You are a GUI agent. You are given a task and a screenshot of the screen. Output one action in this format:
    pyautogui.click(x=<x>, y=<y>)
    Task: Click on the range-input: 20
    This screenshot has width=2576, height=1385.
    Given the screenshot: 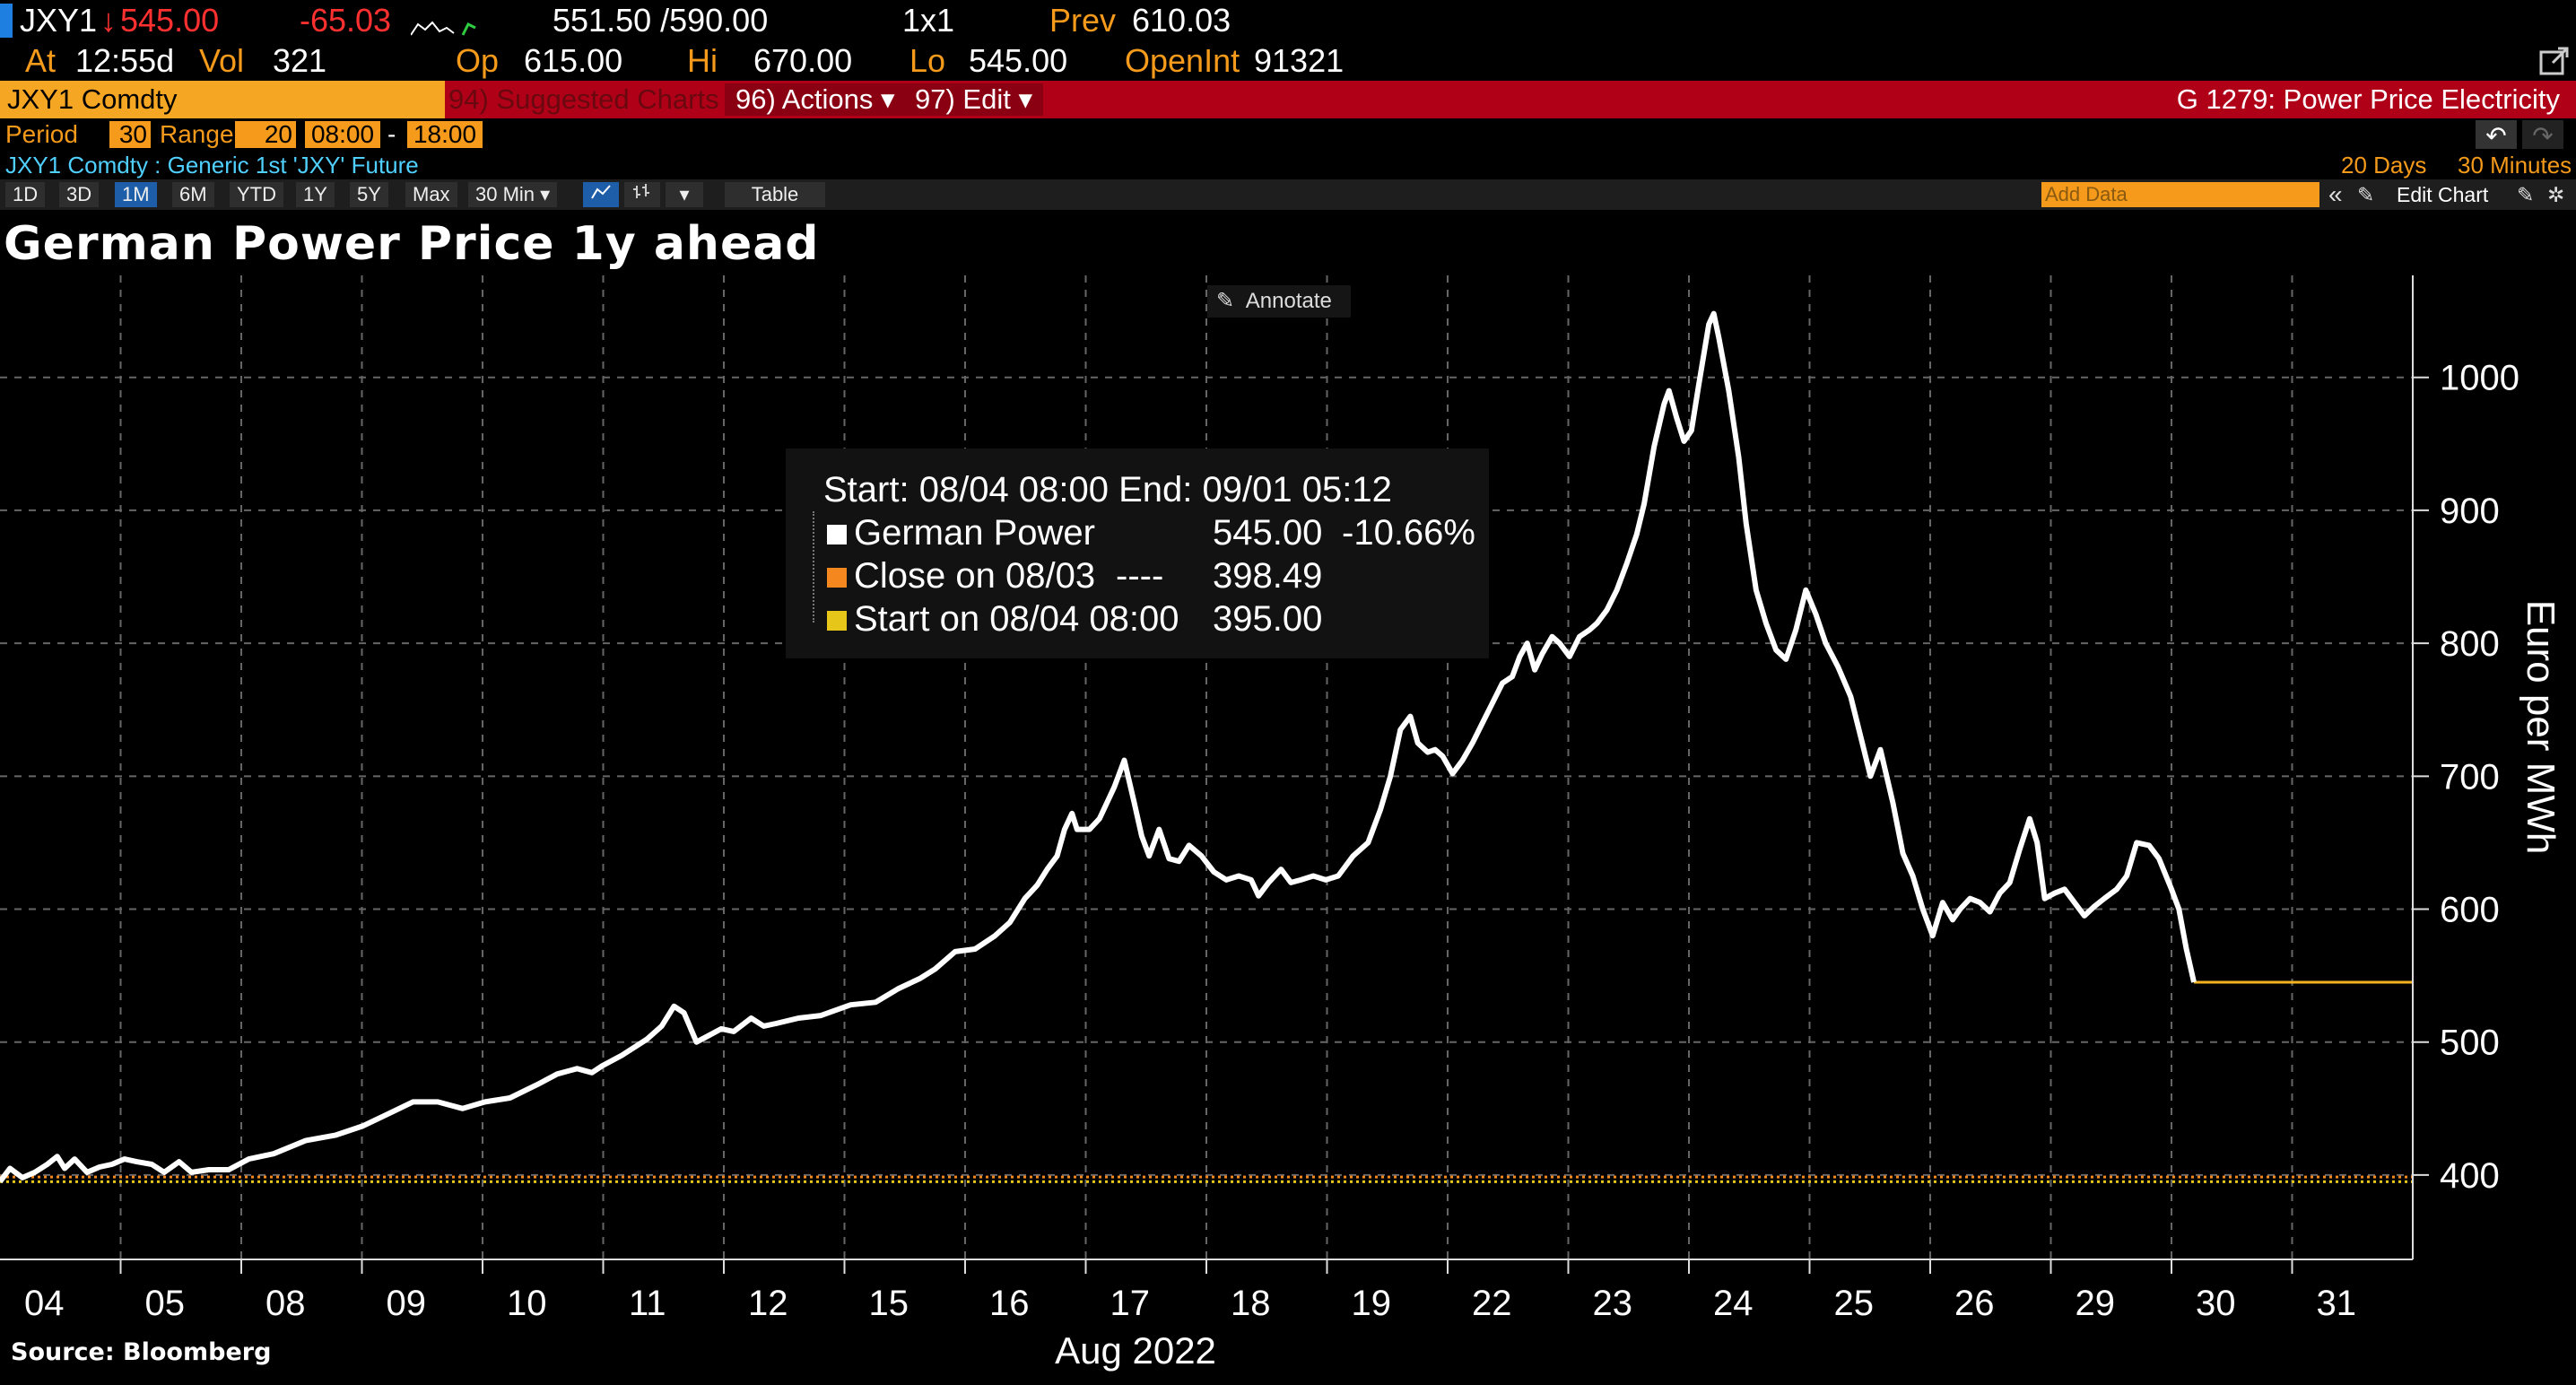 What is the action you would take?
    pyautogui.click(x=265, y=134)
    